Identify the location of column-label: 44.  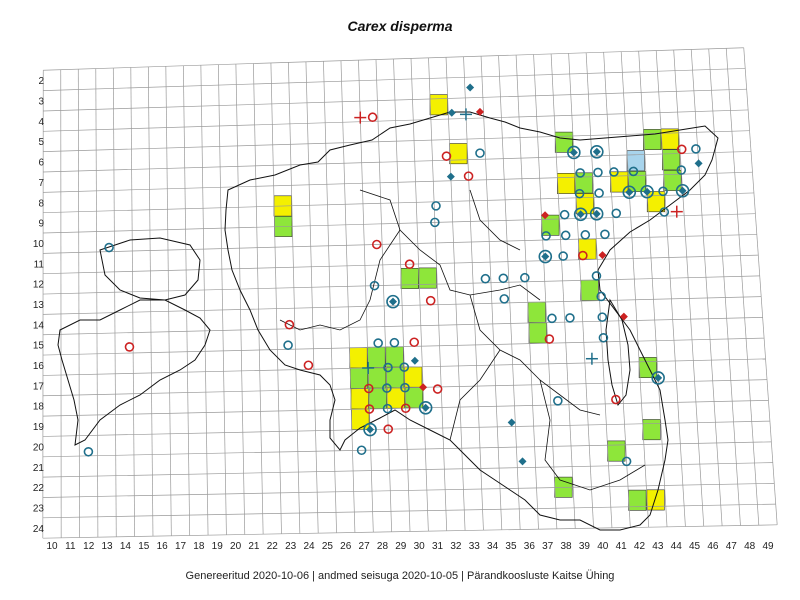
(677, 546).